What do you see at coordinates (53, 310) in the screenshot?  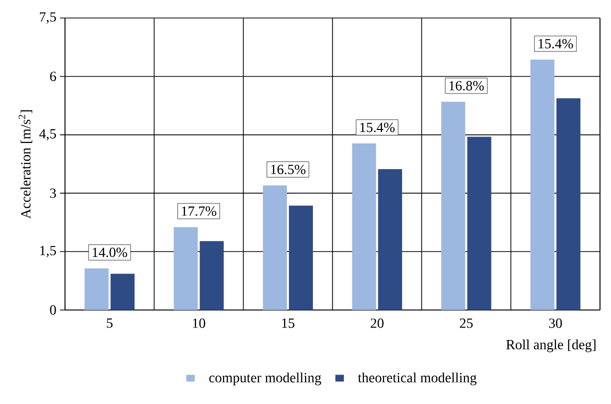 I see `y-tick-label: 0` at bounding box center [53, 310].